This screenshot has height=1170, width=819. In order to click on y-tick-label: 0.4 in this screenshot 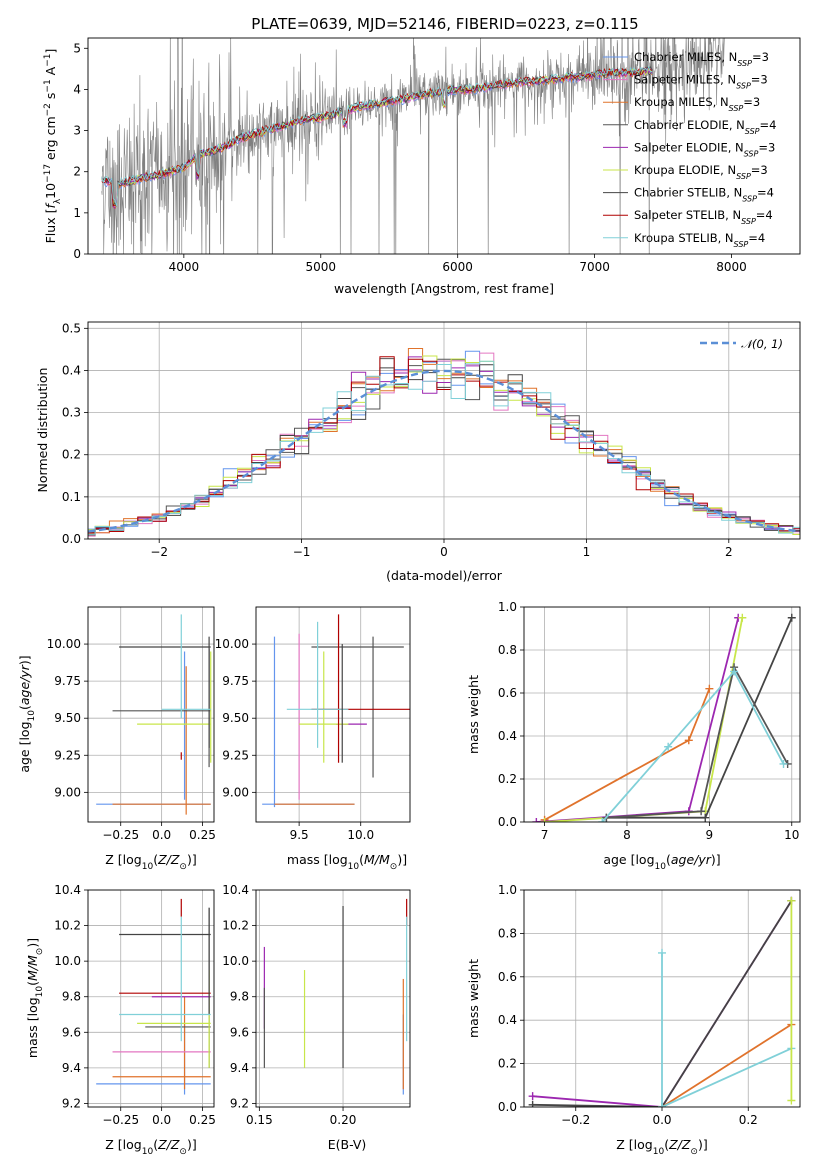, I will do `click(507, 1020)`.